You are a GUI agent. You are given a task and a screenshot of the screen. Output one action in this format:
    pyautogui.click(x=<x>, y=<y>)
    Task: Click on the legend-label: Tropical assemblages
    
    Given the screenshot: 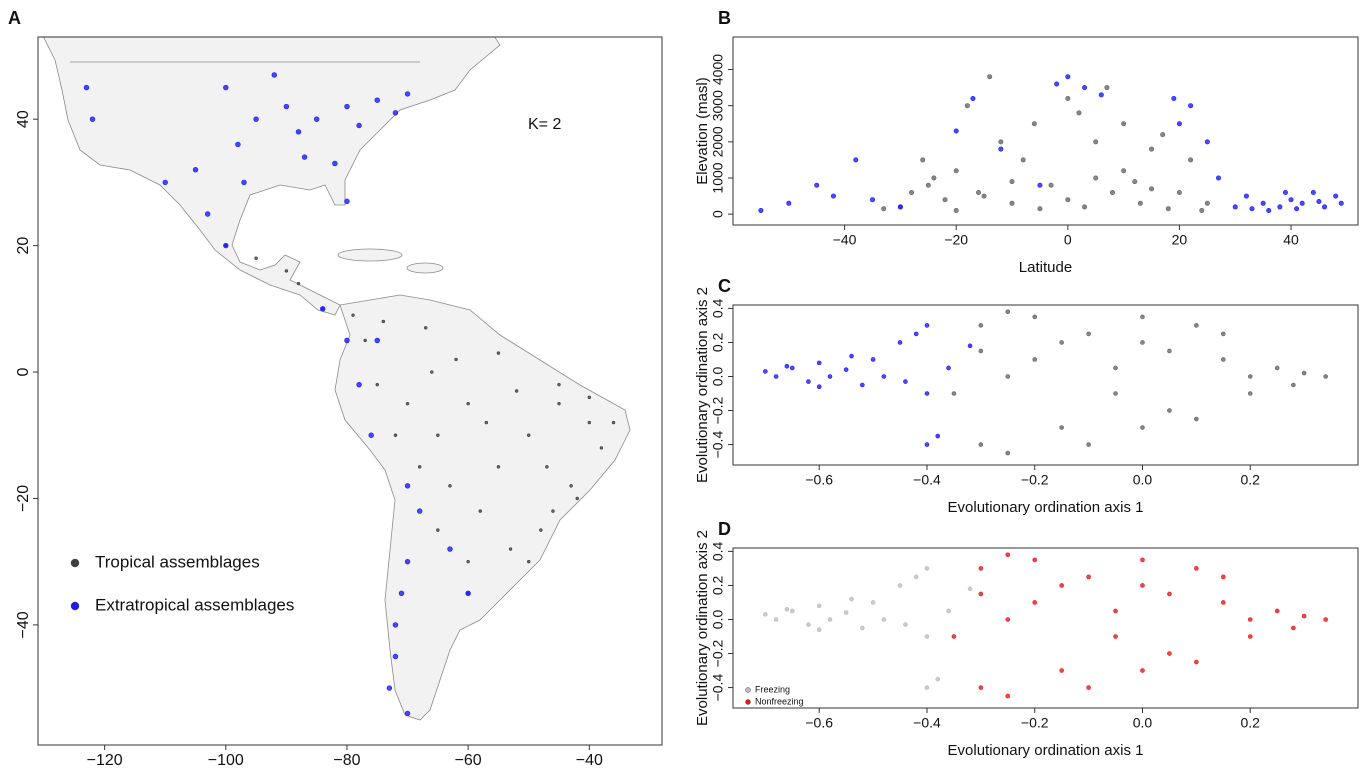 What is the action you would take?
    pyautogui.click(x=177, y=561)
    